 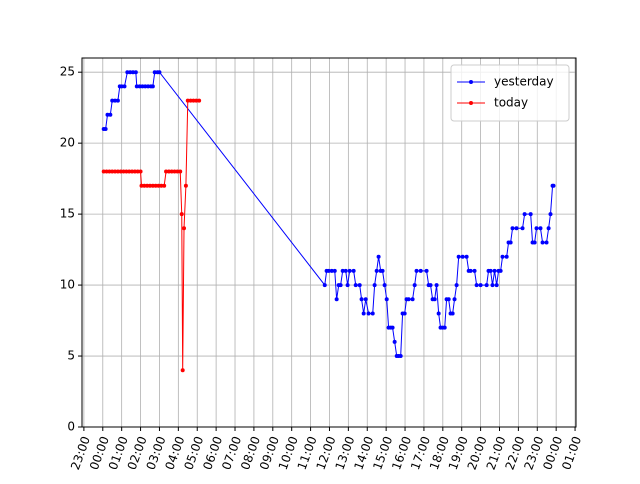 What do you see at coordinates (71, 356) in the screenshot?
I see `y-tick-label: 5` at bounding box center [71, 356].